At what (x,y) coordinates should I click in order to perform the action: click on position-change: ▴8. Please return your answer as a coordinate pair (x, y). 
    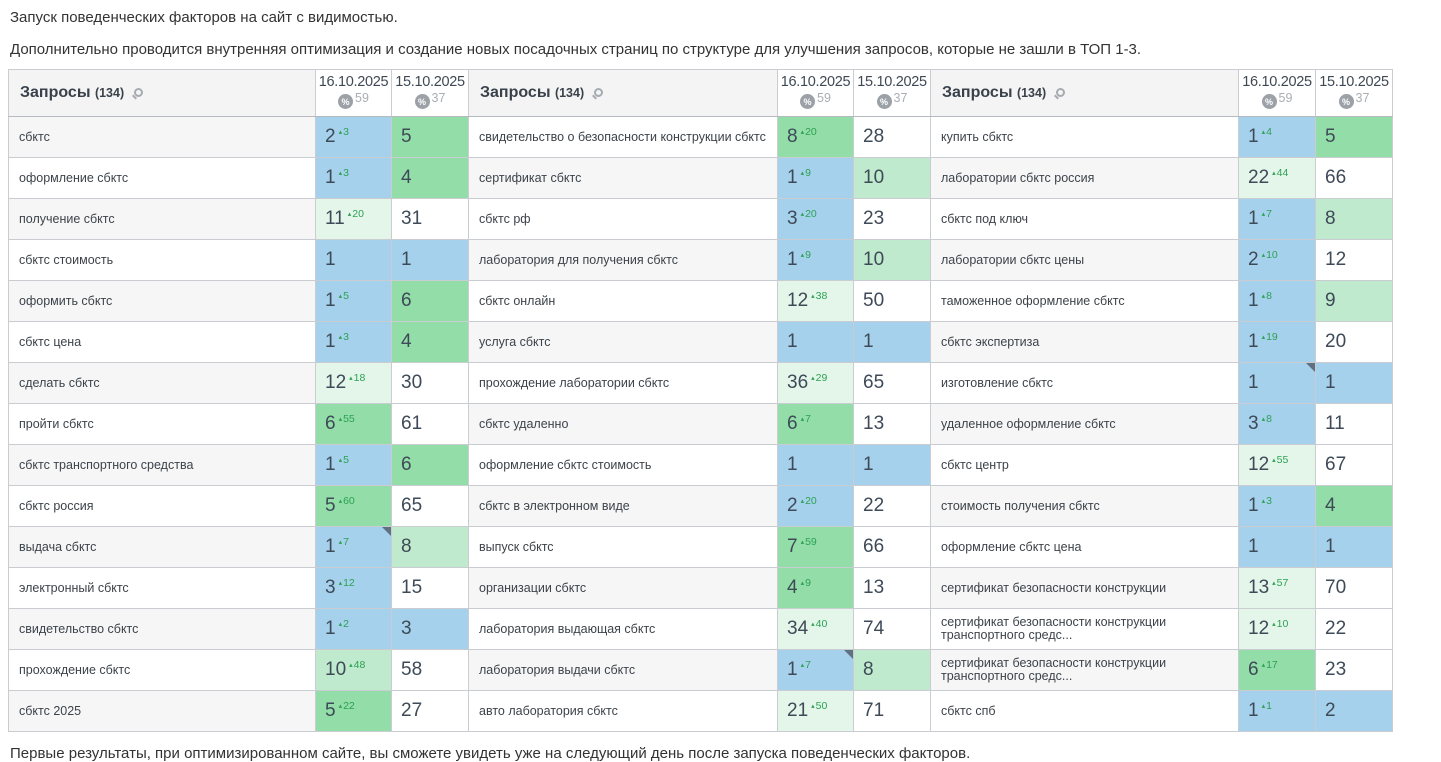
    Looking at the image, I should click on (1266, 419).